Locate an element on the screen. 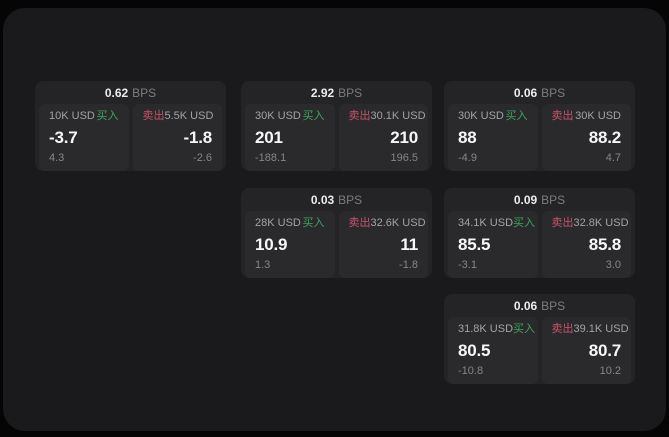 The image size is (669, 437). buy-pane-header: 10K USD 买入 is located at coordinates (84, 116).